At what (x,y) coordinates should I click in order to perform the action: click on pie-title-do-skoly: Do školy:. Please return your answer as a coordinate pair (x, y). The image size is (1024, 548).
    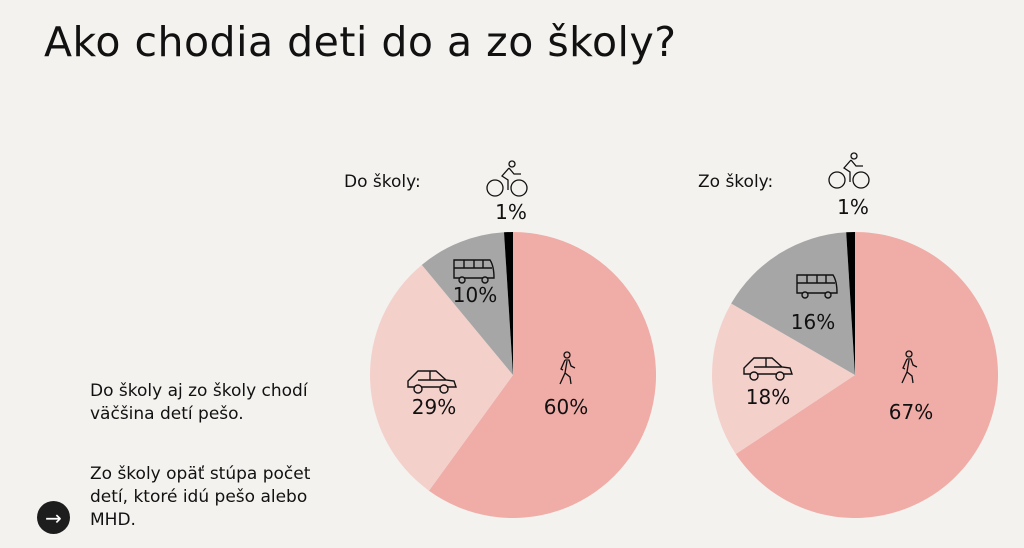
    Looking at the image, I should click on (382, 182).